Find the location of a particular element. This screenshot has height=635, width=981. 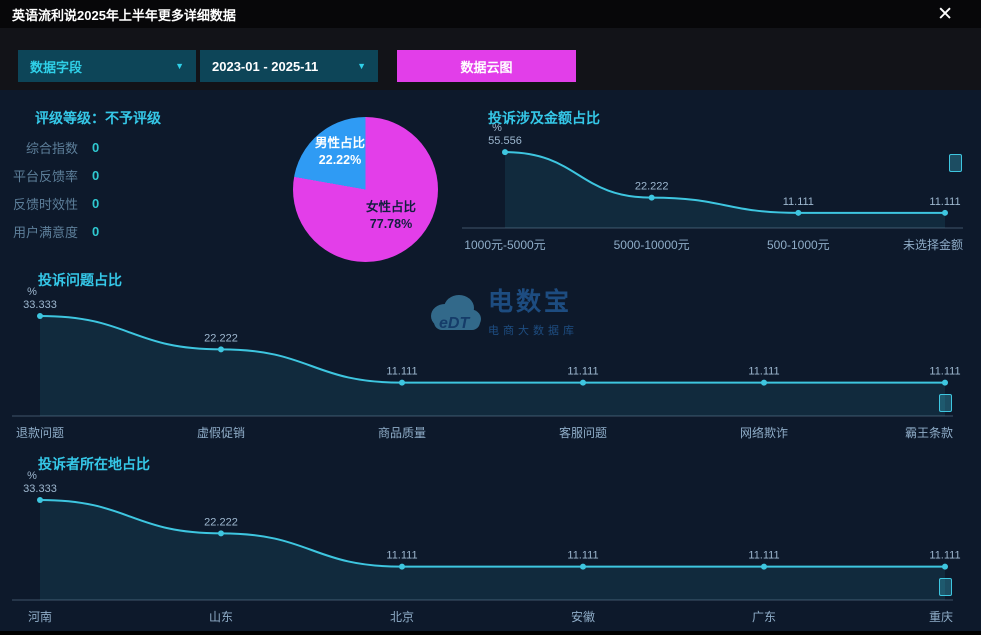

pie-male-name: 男性占比 is located at coordinates (339, 143).